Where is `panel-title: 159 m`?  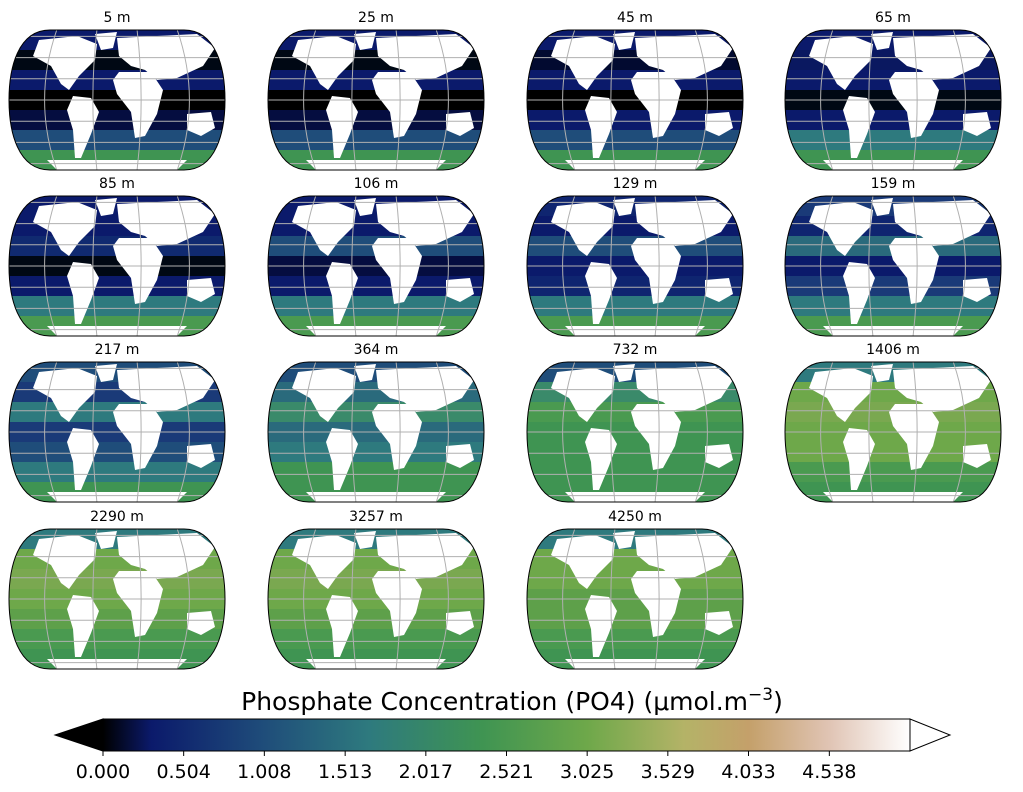
panel-title: 159 m is located at coordinates (893, 184).